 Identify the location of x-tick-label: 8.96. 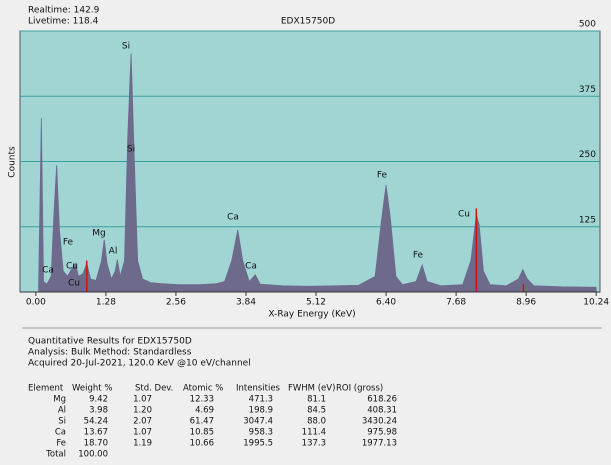
(526, 303).